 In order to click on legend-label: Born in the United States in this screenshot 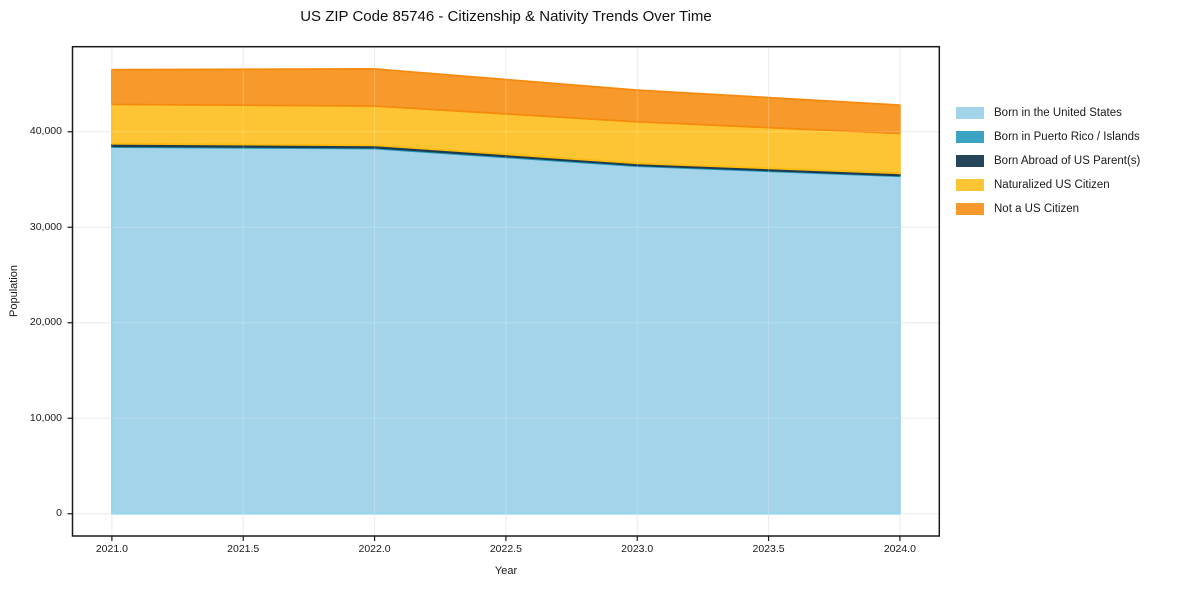, I will do `click(1058, 113)`.